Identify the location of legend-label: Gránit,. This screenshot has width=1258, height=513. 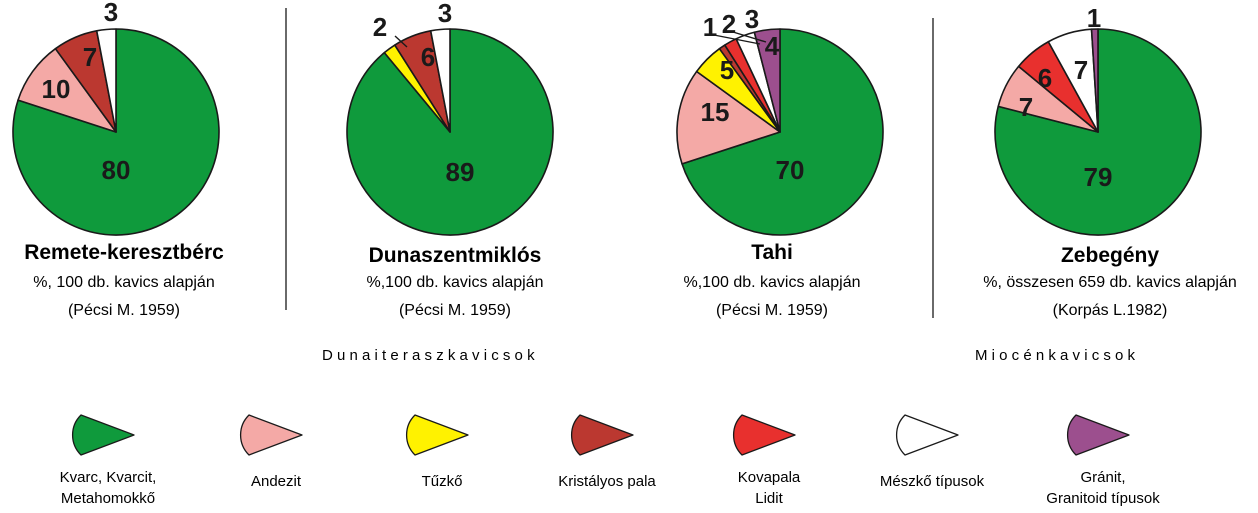
(1102, 477).